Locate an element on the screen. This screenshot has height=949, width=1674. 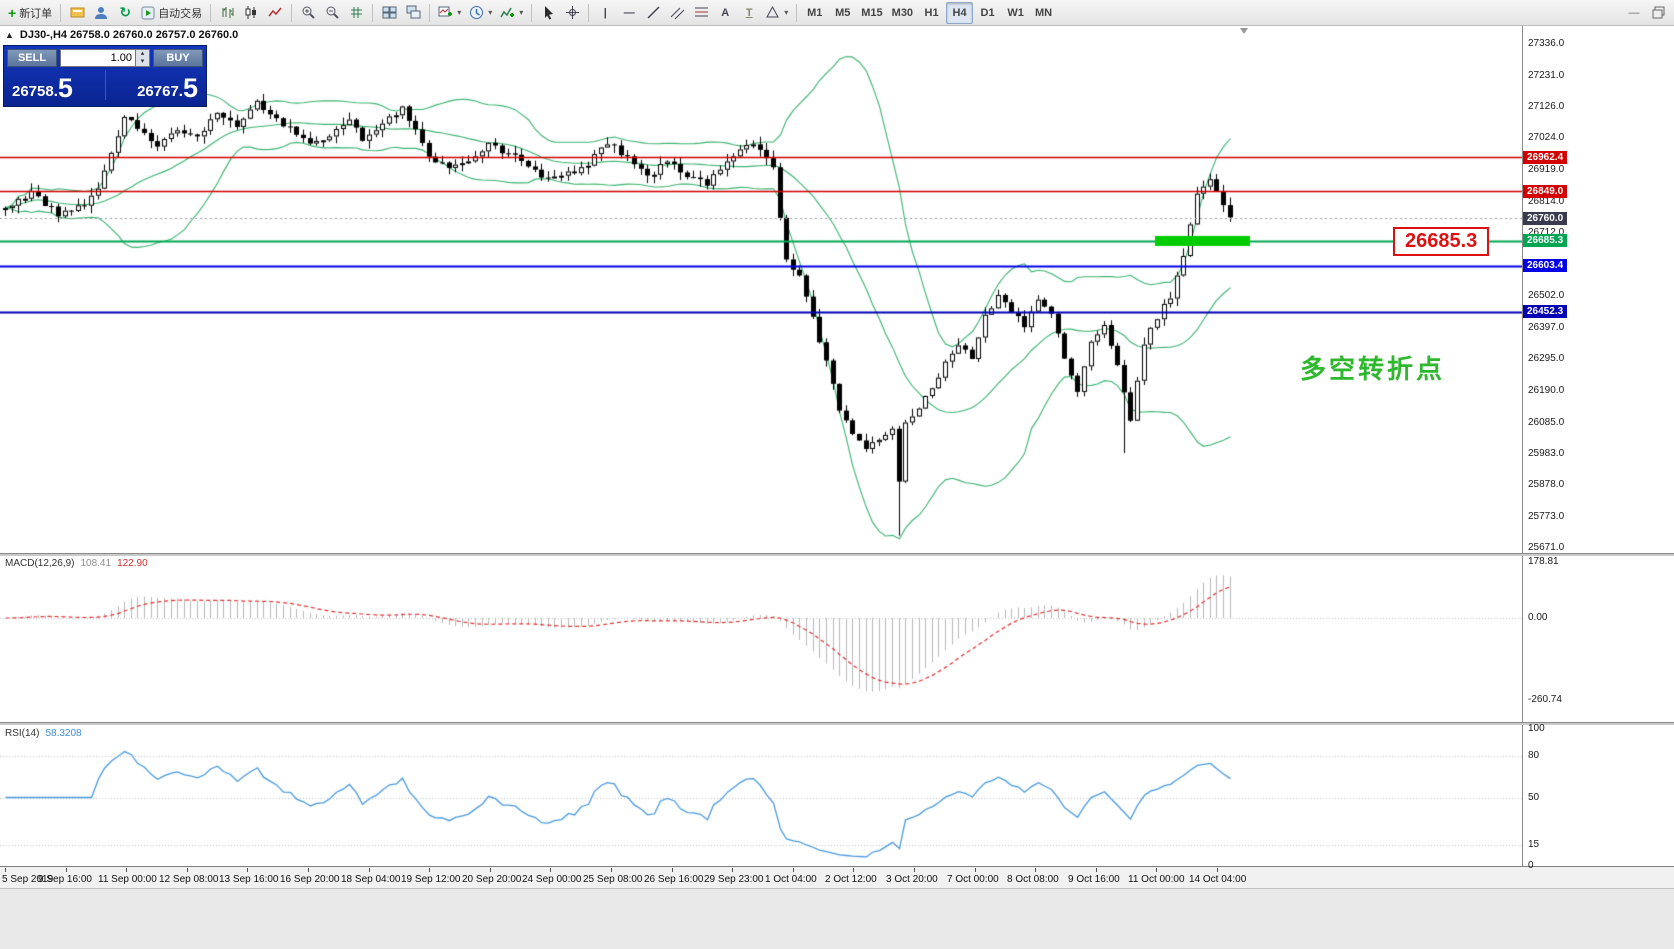
buy-price-small: 26767. is located at coordinates (160, 91).